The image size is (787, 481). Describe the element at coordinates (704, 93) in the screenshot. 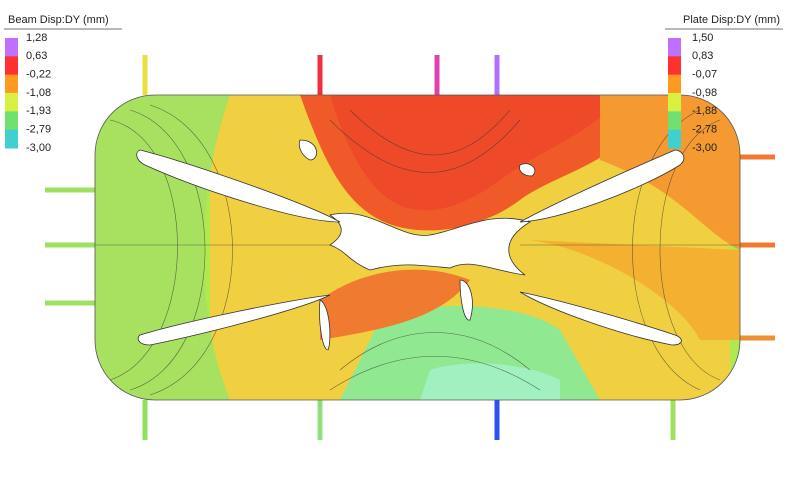

I see `legend-label: -0,98` at that location.